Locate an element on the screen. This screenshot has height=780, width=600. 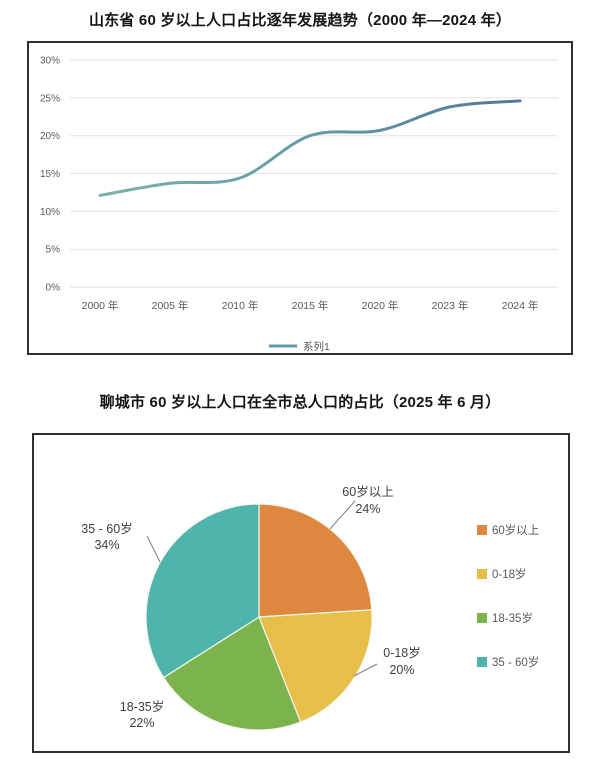
x-tick-label: 2015 年 is located at coordinates (310, 305).